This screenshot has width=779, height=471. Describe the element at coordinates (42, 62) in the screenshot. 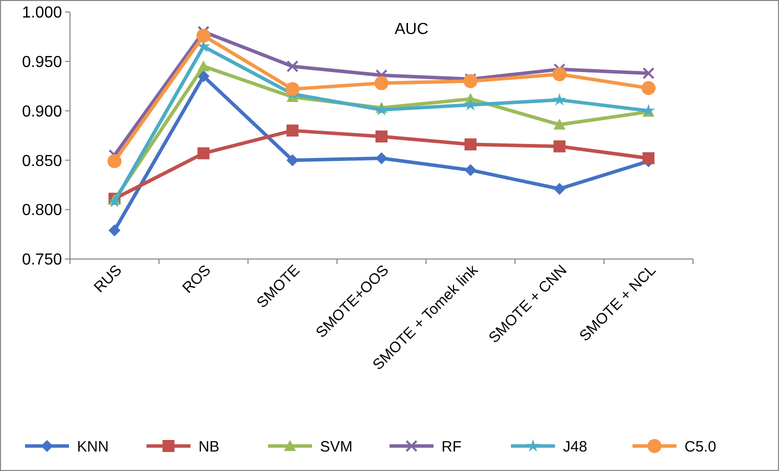

I see `y-tick-label: 0.950` at that location.